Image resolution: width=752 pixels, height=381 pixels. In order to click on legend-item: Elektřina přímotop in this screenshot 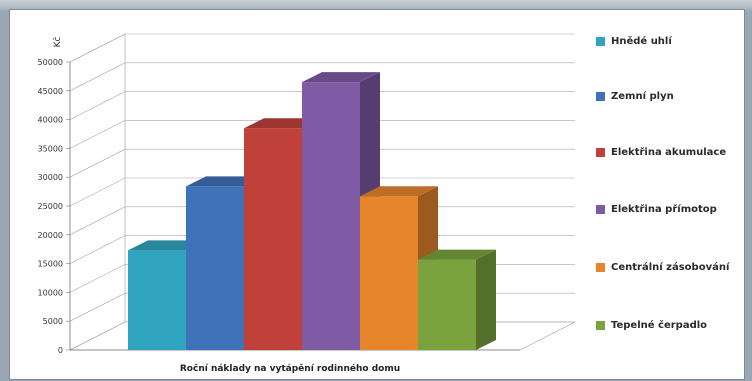, I will do `click(656, 209)`.